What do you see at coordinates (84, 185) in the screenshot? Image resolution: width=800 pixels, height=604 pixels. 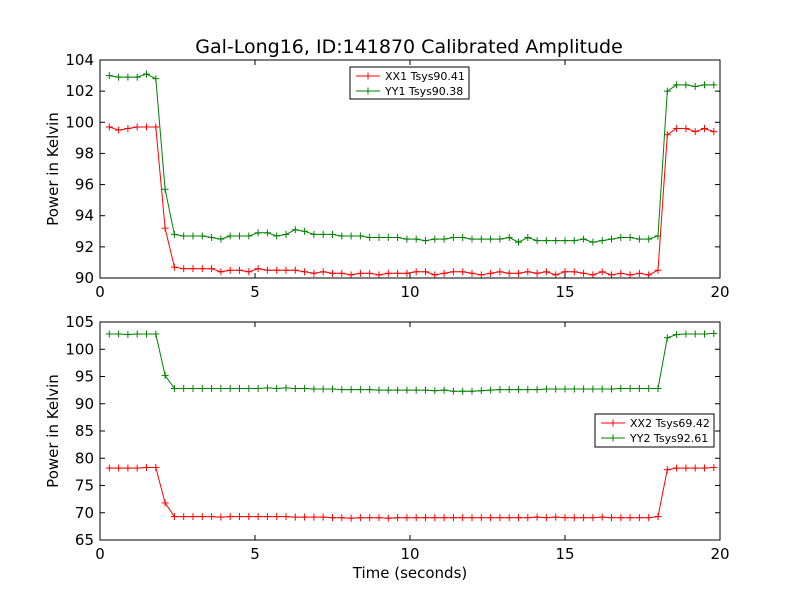 I see `y-tick-label: 96` at bounding box center [84, 185].